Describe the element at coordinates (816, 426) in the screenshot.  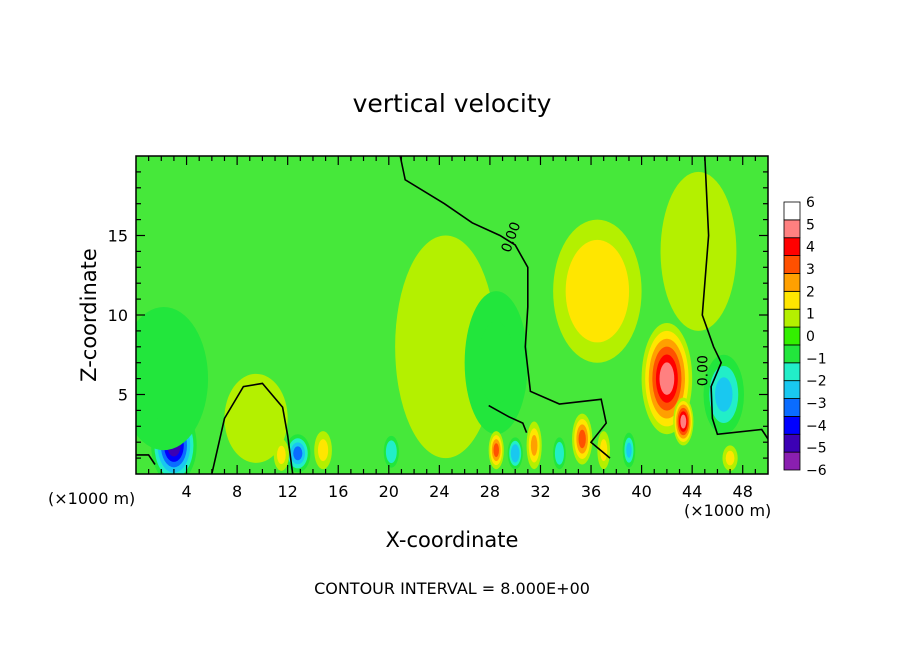
I see `colorbar-label: −4` at that location.